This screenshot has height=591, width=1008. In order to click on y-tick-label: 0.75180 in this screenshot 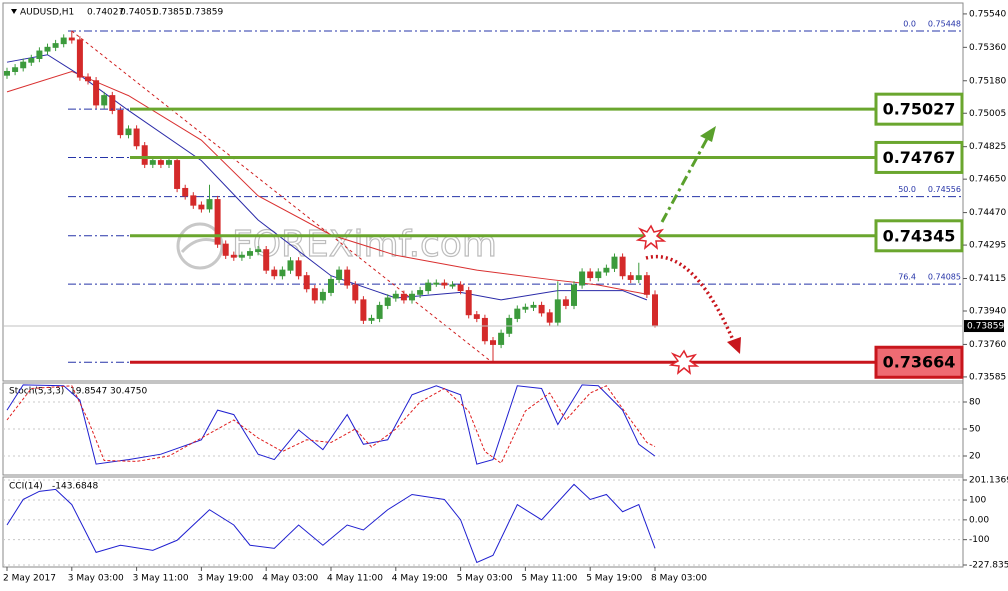, I will do `click(987, 81)`.